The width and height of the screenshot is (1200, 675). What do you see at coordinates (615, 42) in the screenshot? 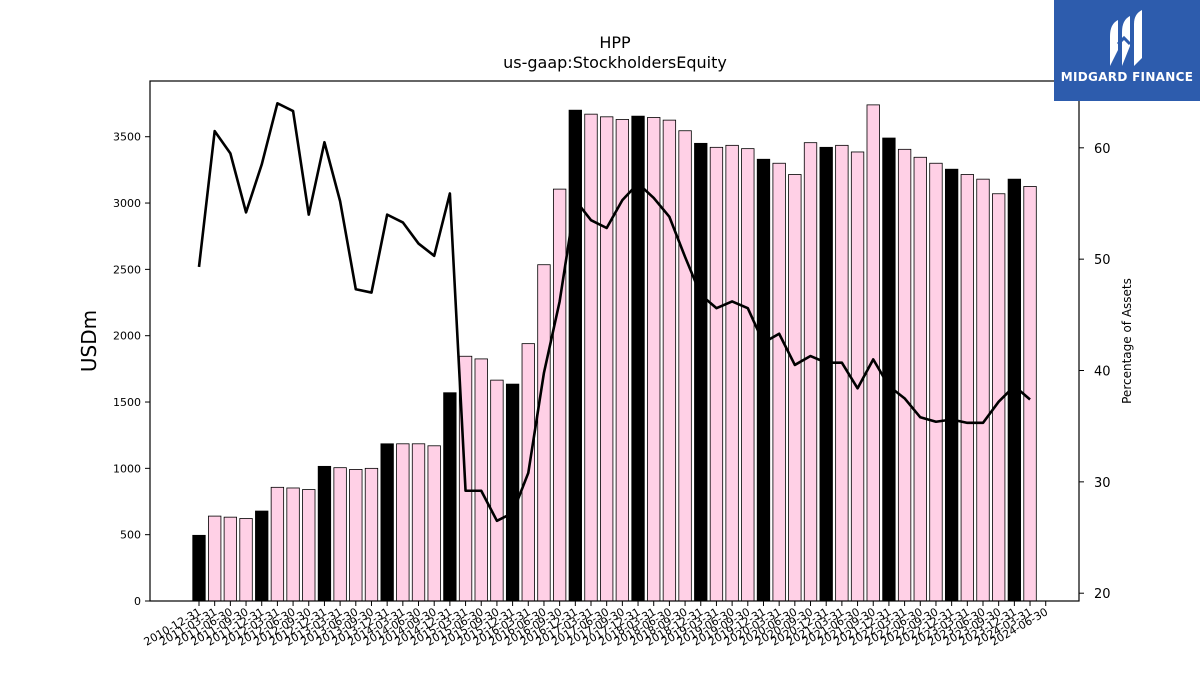
I see `chart-title: HPP` at bounding box center [615, 42].